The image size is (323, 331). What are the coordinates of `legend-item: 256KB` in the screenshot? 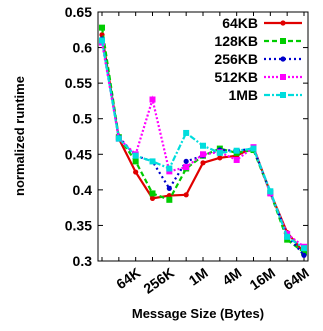 It's located at (258, 59).